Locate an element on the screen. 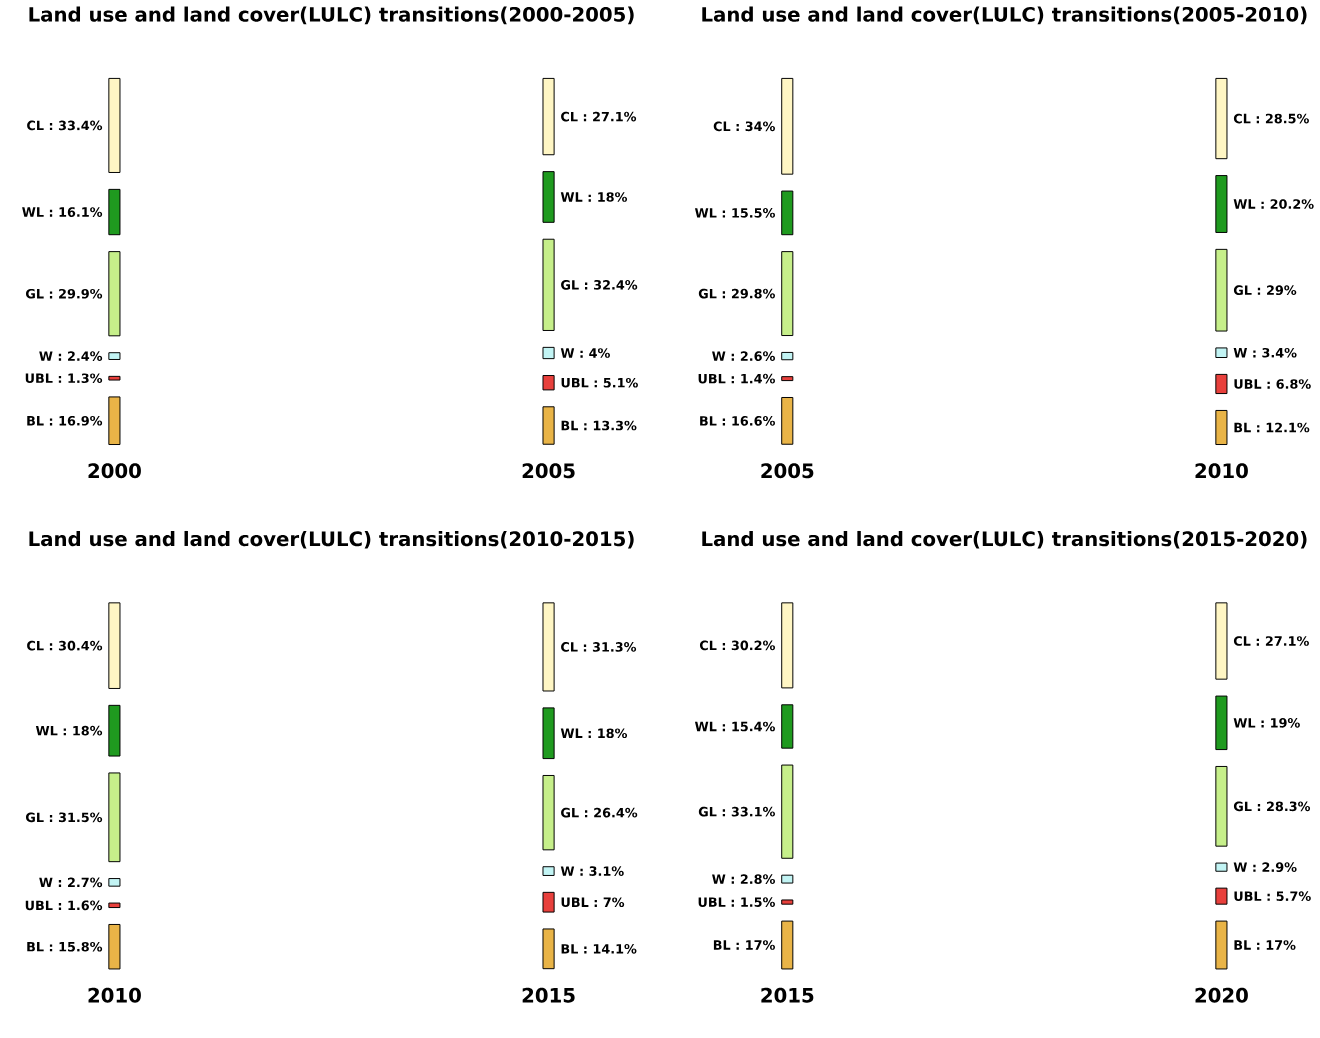 This screenshot has height=1038, width=1320. data-label: : 16.1% is located at coordinates (76, 212).